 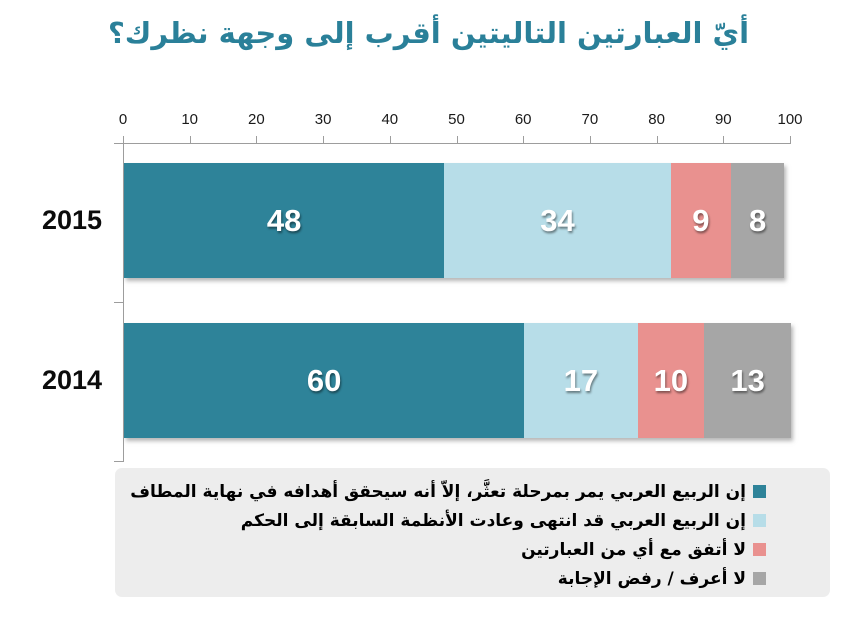 I want to click on bar-value-label: 34, so click(x=557, y=220).